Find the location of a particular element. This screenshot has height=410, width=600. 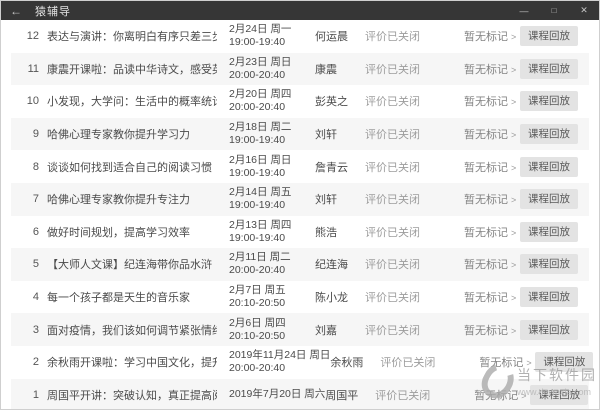

course-title: 余秋雨开课啦：学习中国文化，提升文学素养 is located at coordinates (132, 363).